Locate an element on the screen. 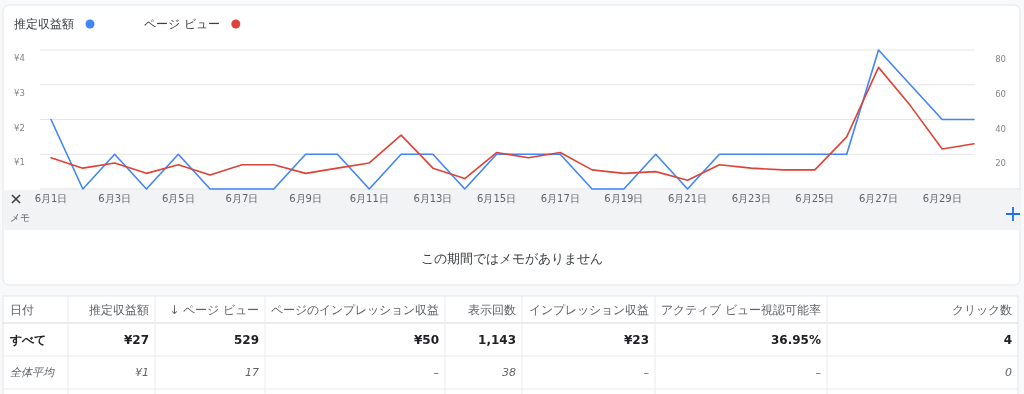  x-tick-label: 6月25日 is located at coordinates (815, 198).